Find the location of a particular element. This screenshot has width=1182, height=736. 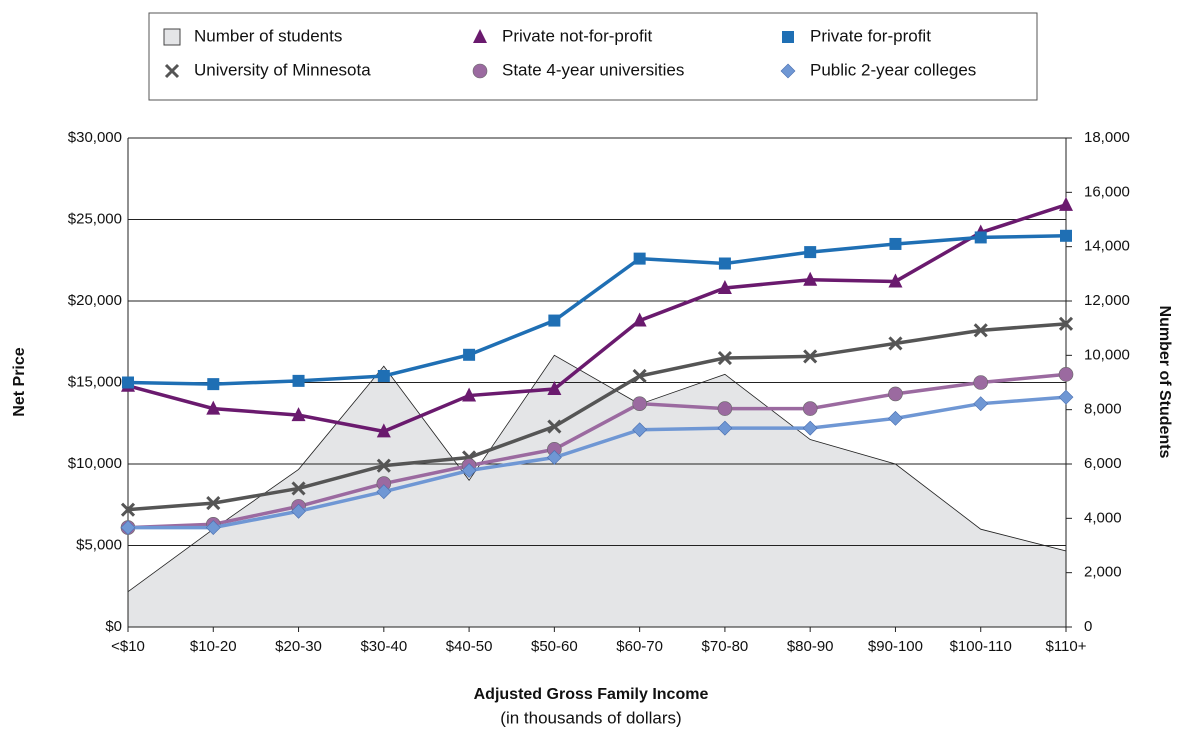

y2-tick-label: 16,000 is located at coordinates (1107, 191).